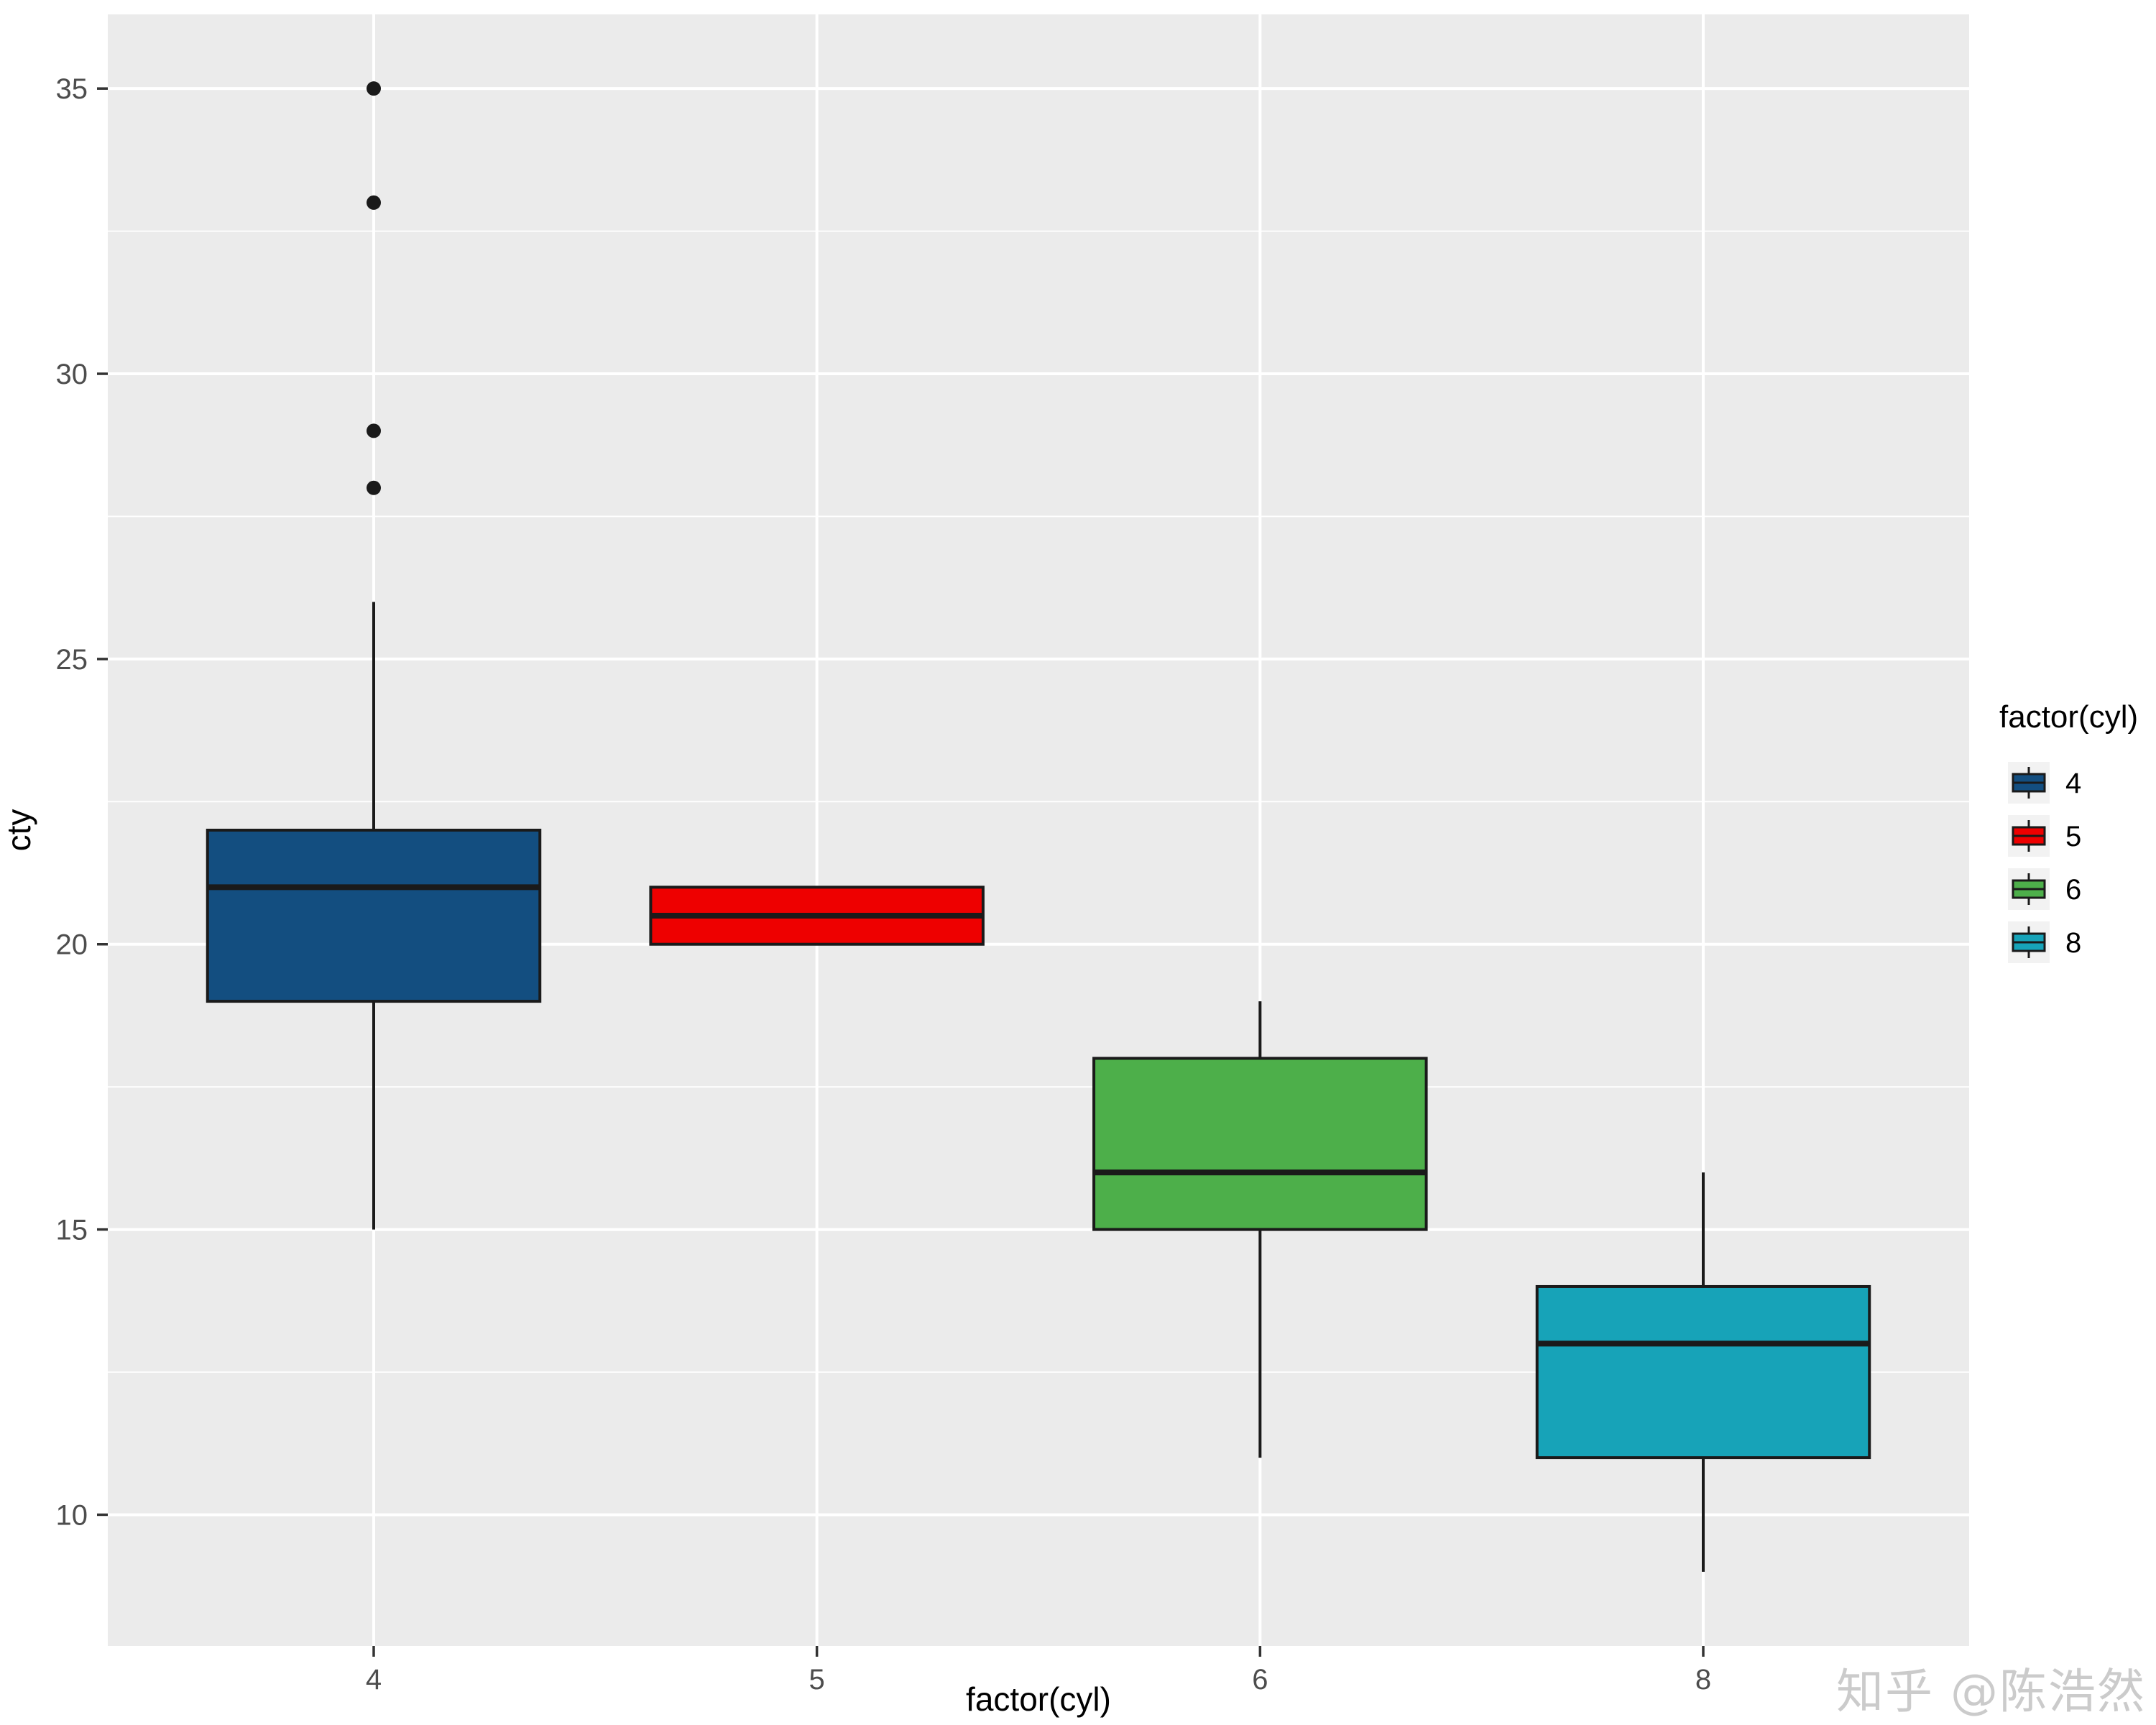 The width and height of the screenshot is (2156, 1725). I want to click on watermark: 知乎 @陈浩然, so click(1991, 1691).